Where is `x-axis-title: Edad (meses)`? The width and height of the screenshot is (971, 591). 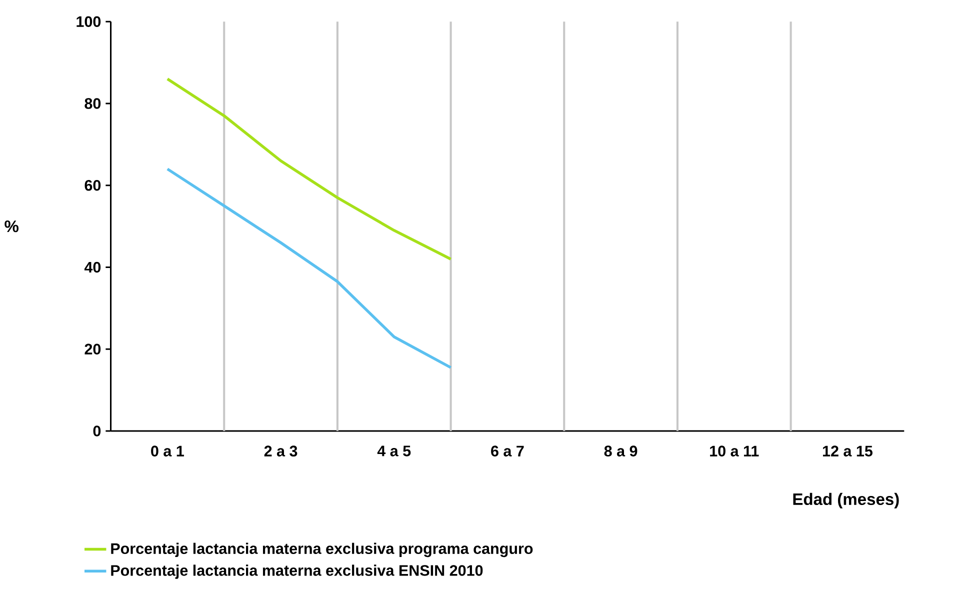
x-axis-title: Edad (meses) is located at coordinates (846, 500).